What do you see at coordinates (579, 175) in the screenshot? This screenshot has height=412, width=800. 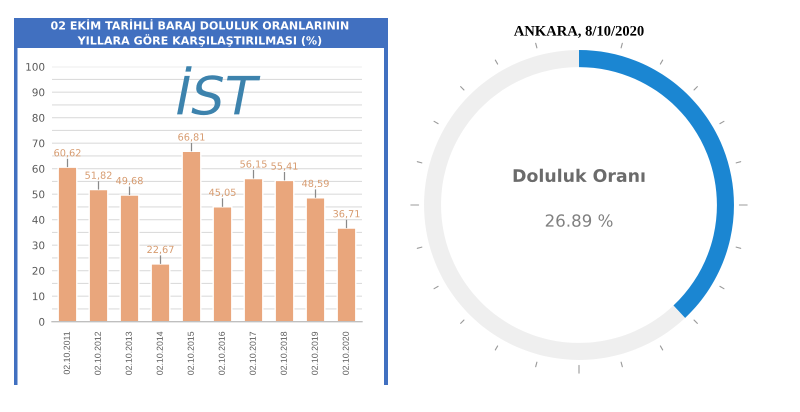 I see `text: Doluluk Oranı` at bounding box center [579, 175].